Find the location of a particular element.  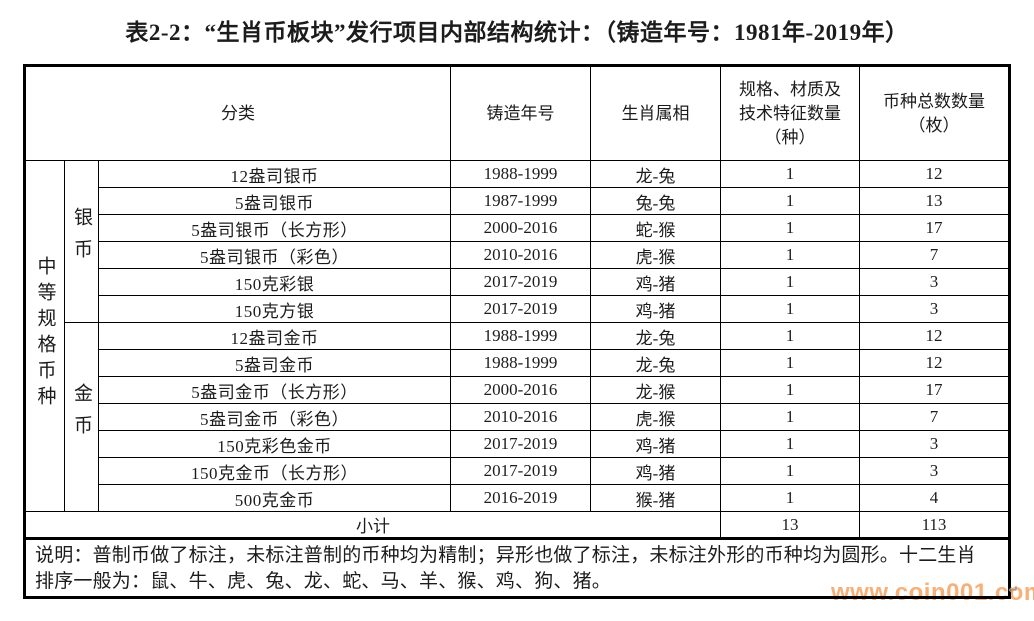

table-row: 150克彩色金币 2017-2019 鸡-猪 1 3 is located at coordinates (517, 444).